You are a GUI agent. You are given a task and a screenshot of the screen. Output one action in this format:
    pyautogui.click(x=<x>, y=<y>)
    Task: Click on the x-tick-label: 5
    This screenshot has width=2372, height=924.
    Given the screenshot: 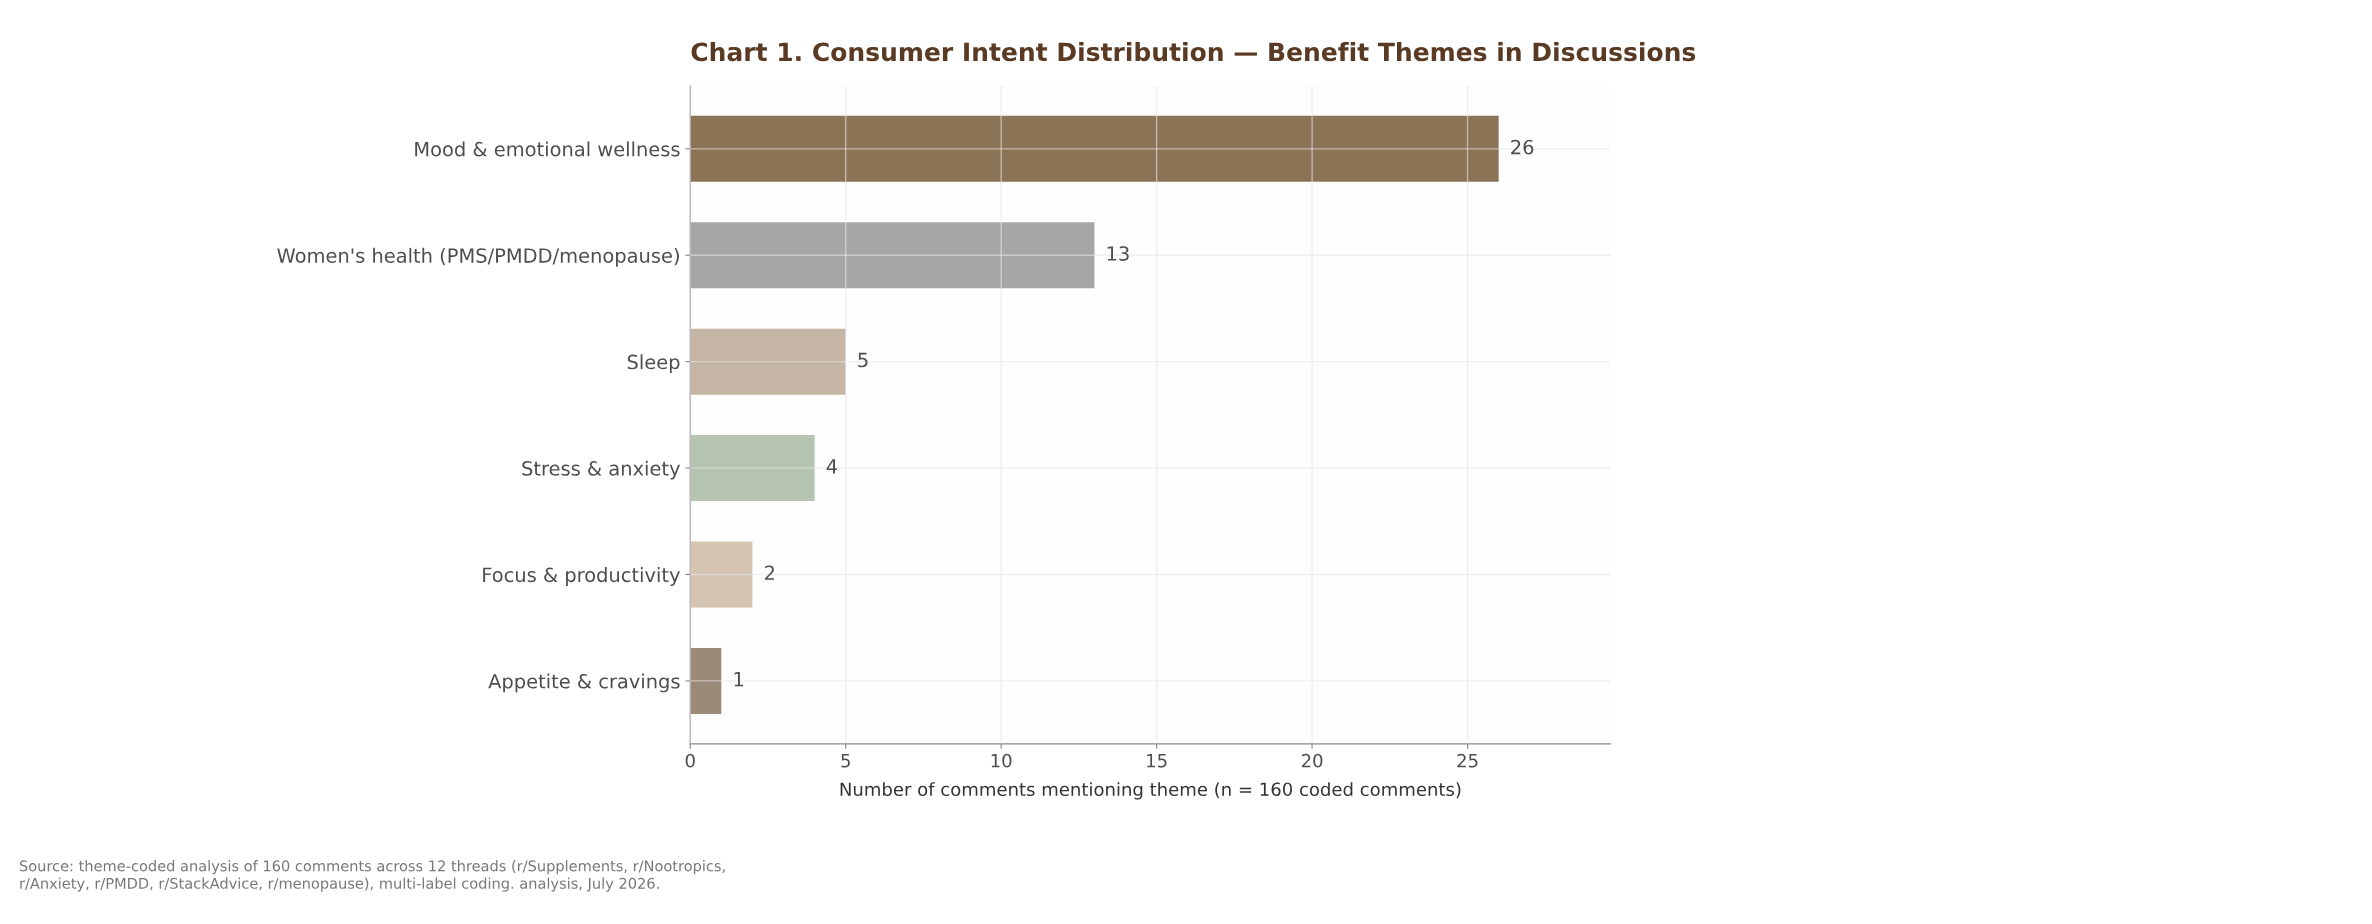 What is the action you would take?
    pyautogui.click(x=845, y=761)
    